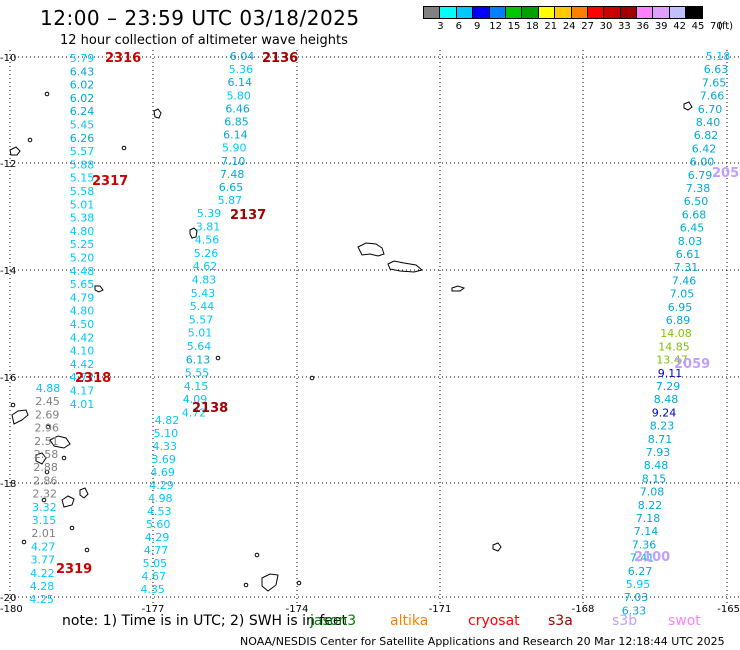 This screenshot has height=650, width=740. What do you see at coordinates (82, 377) in the screenshot?
I see `wave-height-value: 4.72` at bounding box center [82, 377].